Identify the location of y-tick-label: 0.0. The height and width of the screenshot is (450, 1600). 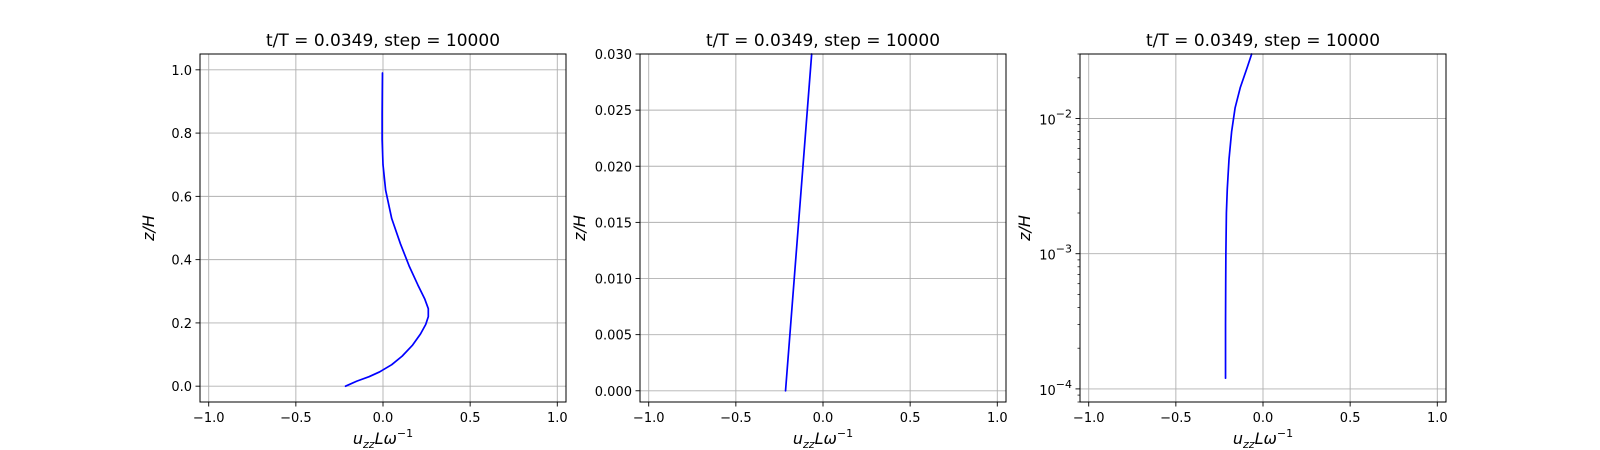
(181, 387).